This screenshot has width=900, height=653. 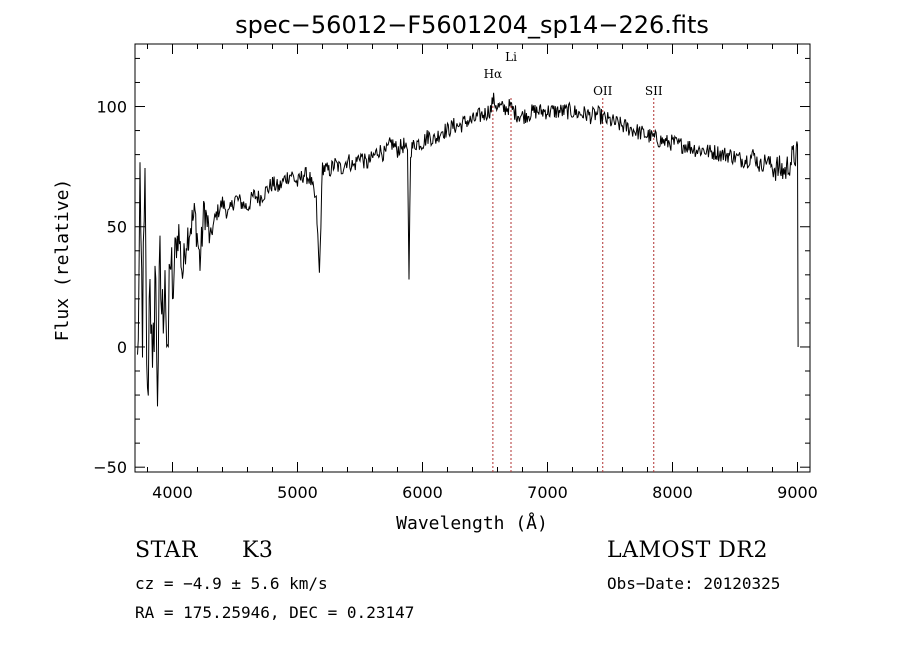 I want to click on x-axis-label: Wavelength (Å), so click(x=472, y=523).